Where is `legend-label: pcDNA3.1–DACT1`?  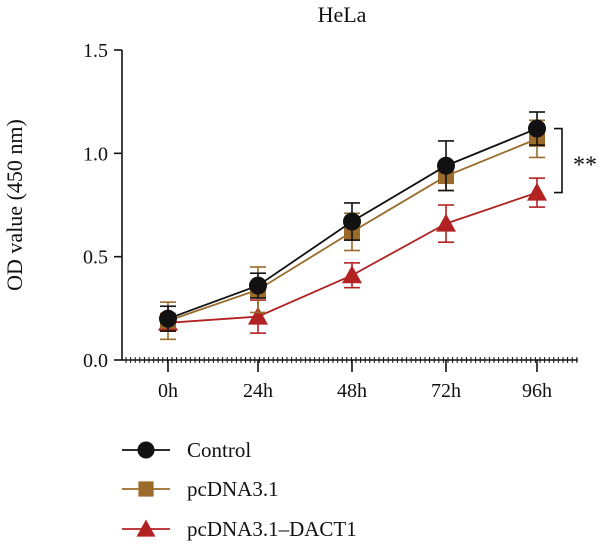 legend-label: pcDNA3.1–DACT1 is located at coordinates (272, 529).